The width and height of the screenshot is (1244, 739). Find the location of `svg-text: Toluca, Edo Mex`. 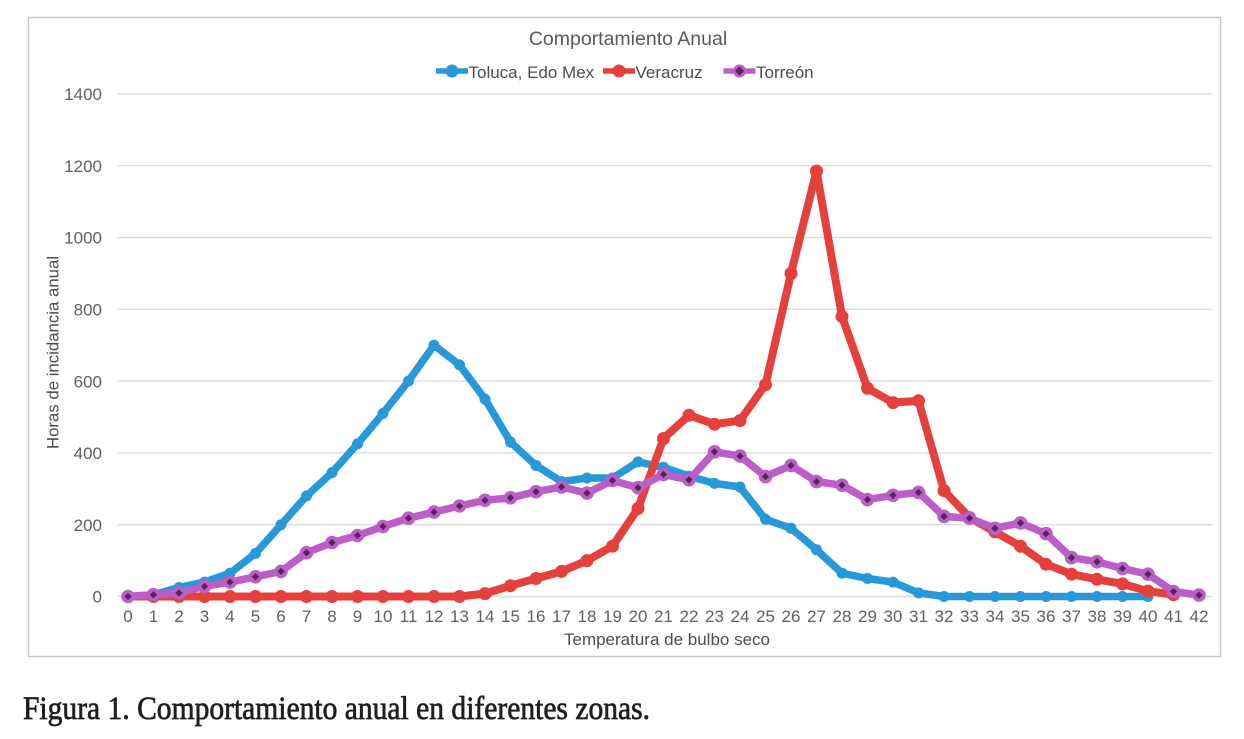

svg-text: Toluca, Edo Mex is located at coordinates (532, 72).